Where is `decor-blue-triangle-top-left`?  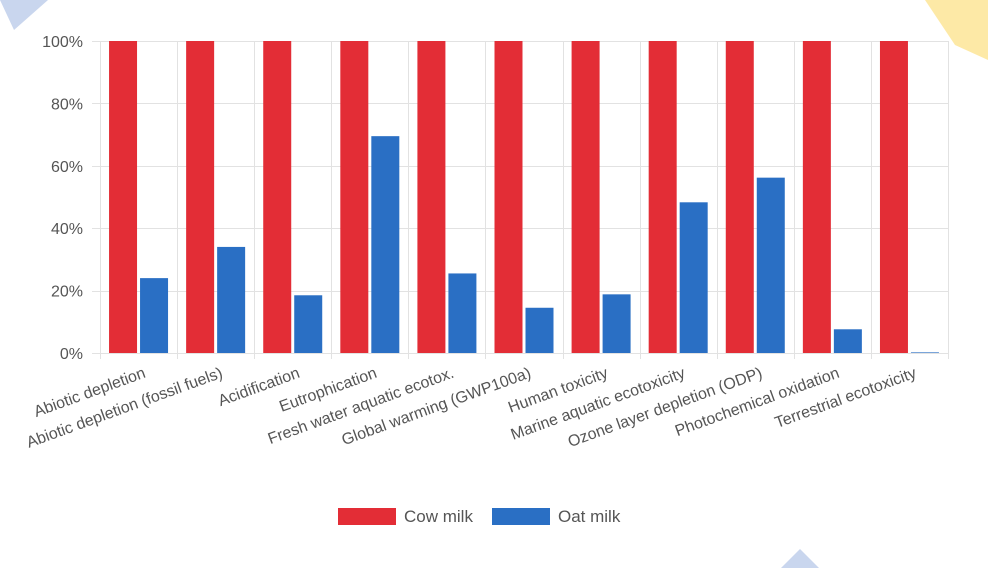
decor-blue-triangle-top-left is located at coordinates (24, 15).